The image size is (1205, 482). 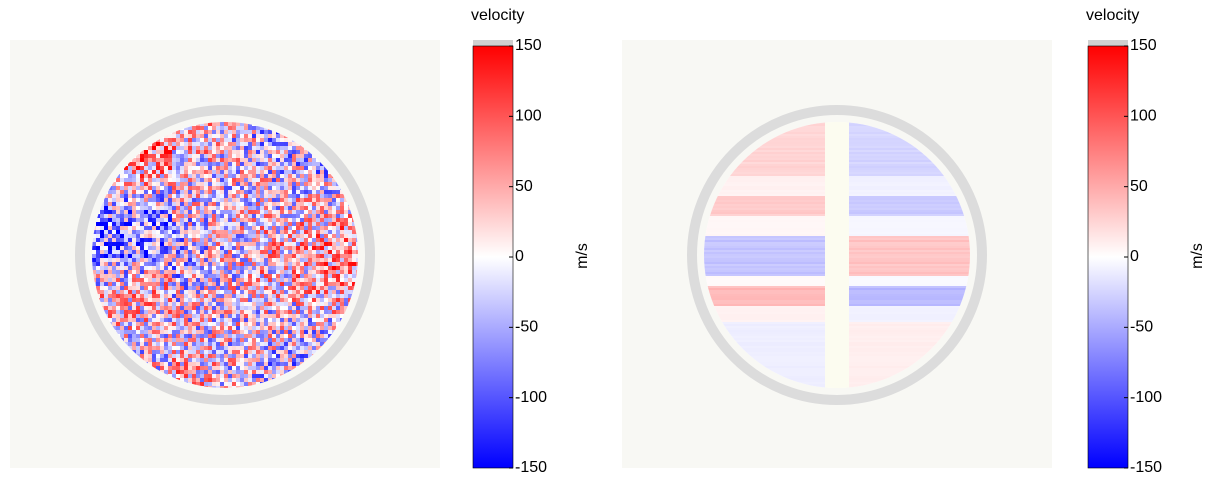 What do you see at coordinates (909, 335) in the screenshot?
I see `row-right` at bounding box center [909, 335].